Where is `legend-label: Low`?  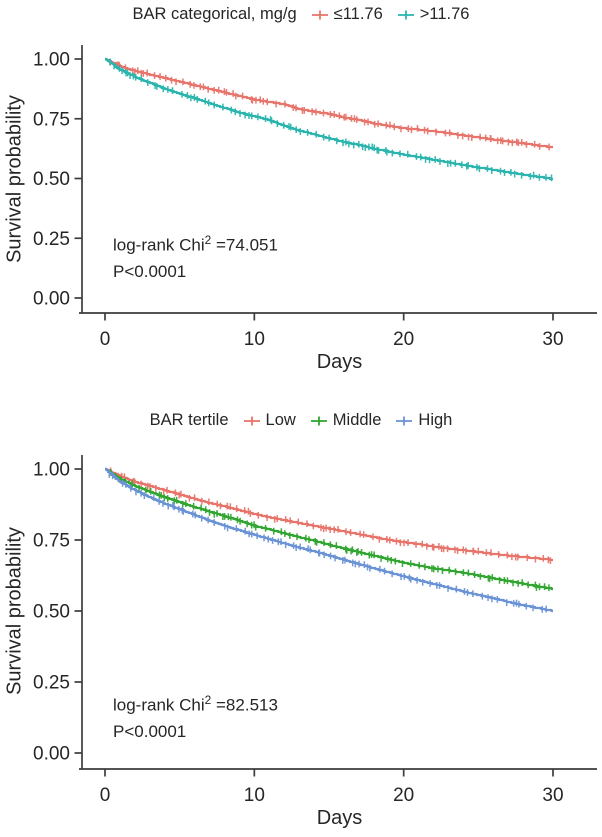 legend-label: Low is located at coordinates (280, 420).